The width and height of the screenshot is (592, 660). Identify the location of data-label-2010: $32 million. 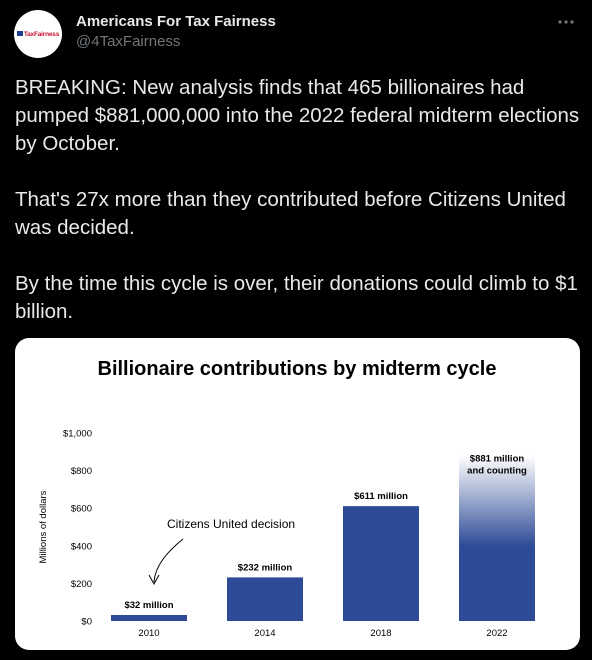
(148, 605).